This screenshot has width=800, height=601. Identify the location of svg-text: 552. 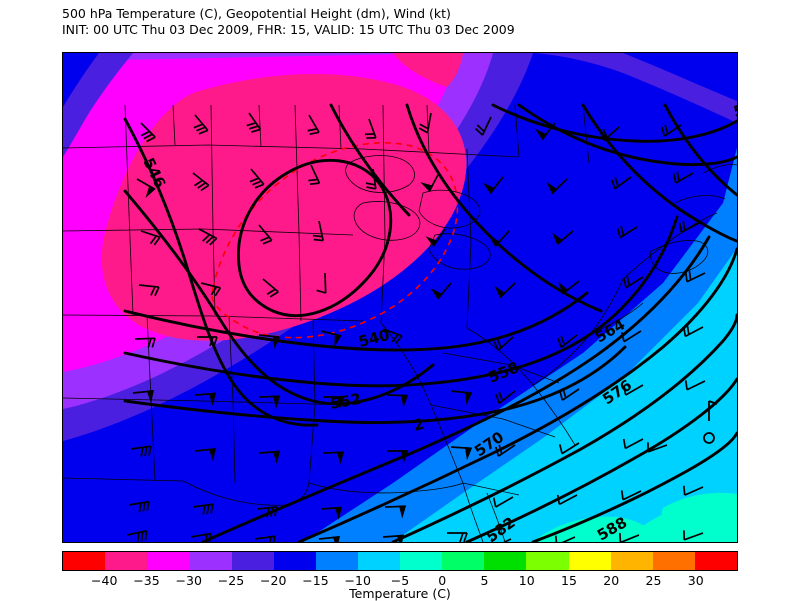
(346, 401).